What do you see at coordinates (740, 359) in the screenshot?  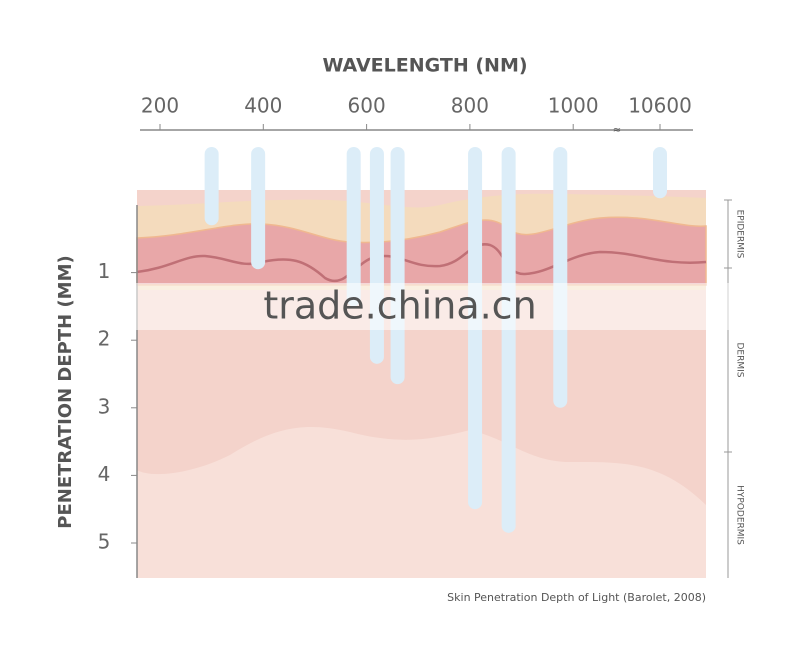 I see `layer-label: DERMIS` at bounding box center [740, 359].